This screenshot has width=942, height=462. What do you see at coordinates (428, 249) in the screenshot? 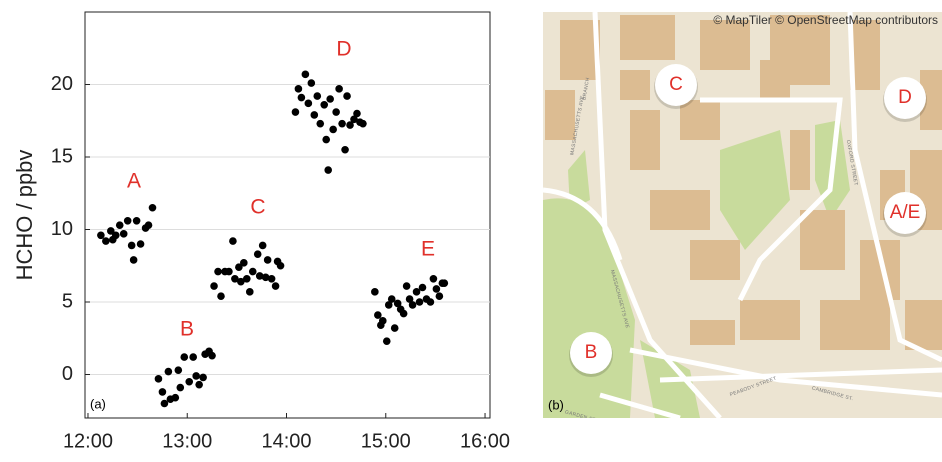
I see `annotation: E` at bounding box center [428, 249].